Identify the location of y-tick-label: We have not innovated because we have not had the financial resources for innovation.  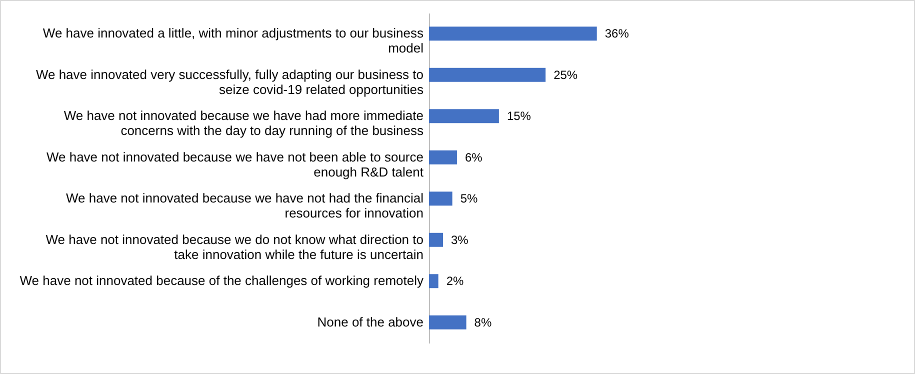
(245, 205).